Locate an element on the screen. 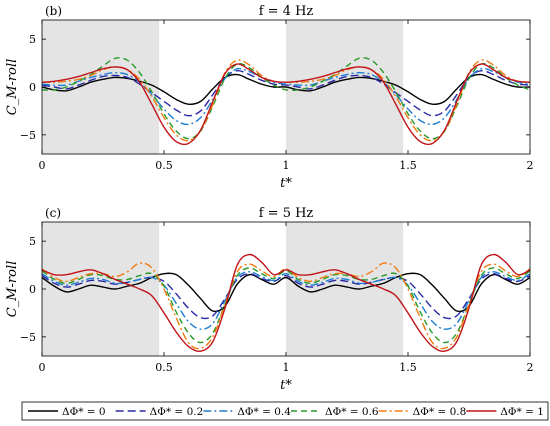 This screenshot has width=550, height=426. legend-box is located at coordinates (285, 411).